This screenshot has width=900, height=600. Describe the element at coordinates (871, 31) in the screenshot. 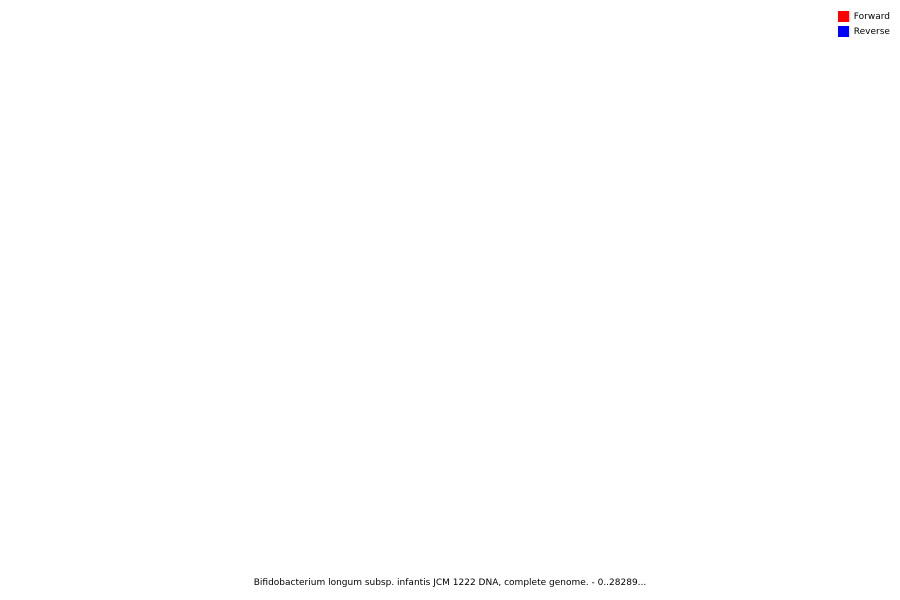

I see `legend-reverse-label: Reverse` at that location.